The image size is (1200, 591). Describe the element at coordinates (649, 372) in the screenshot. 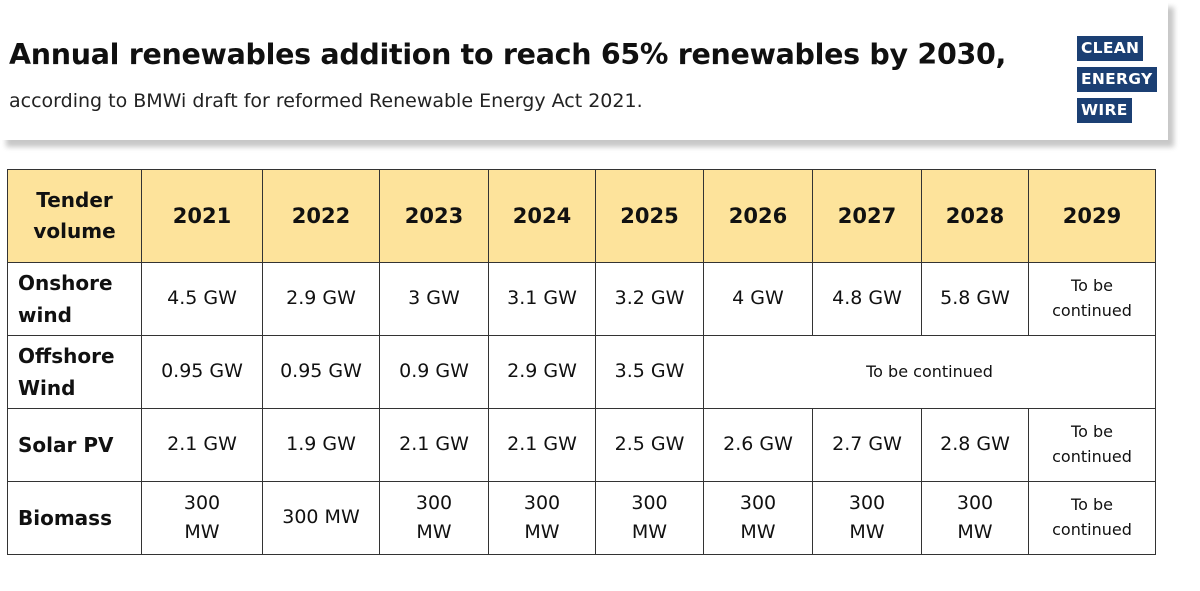

I see `table-cell: 3.5 GW` at that location.